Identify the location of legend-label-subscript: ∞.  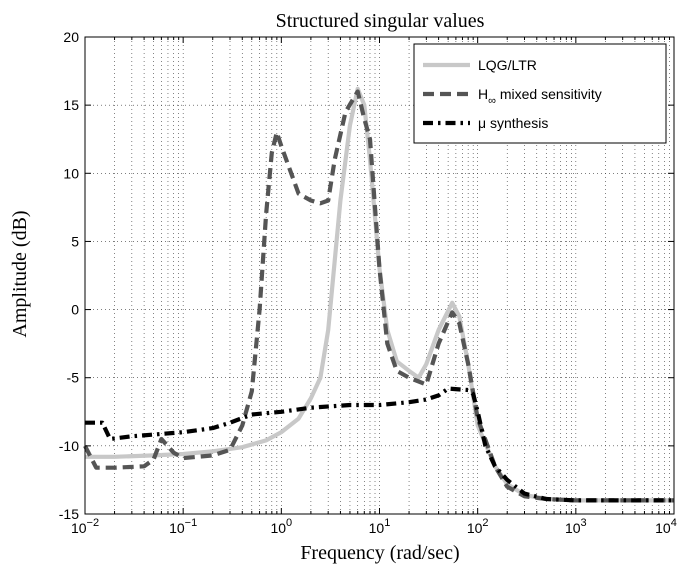
(492, 101).